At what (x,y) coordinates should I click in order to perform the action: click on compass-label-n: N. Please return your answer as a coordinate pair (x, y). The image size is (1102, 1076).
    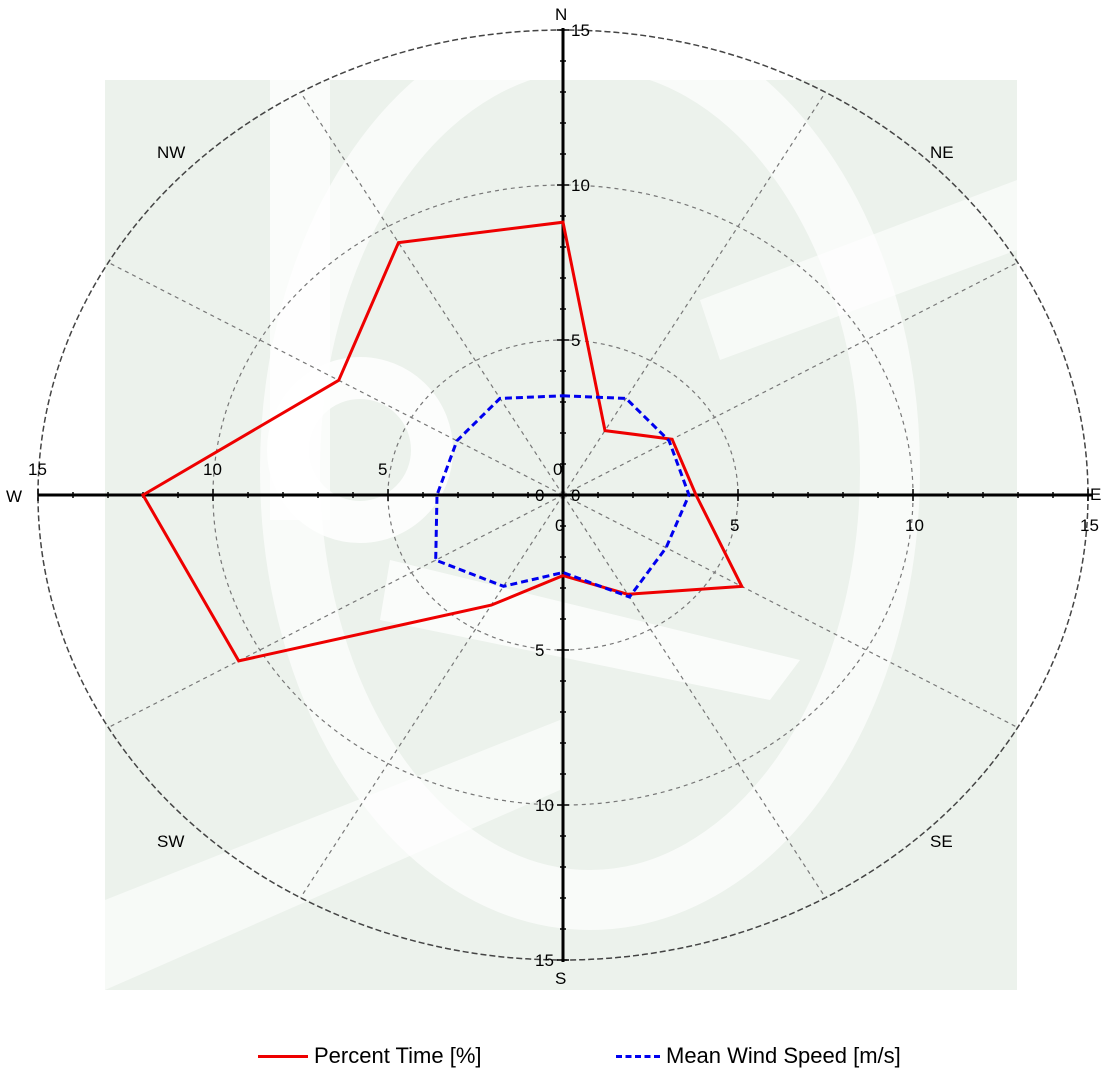
    Looking at the image, I should click on (561, 14).